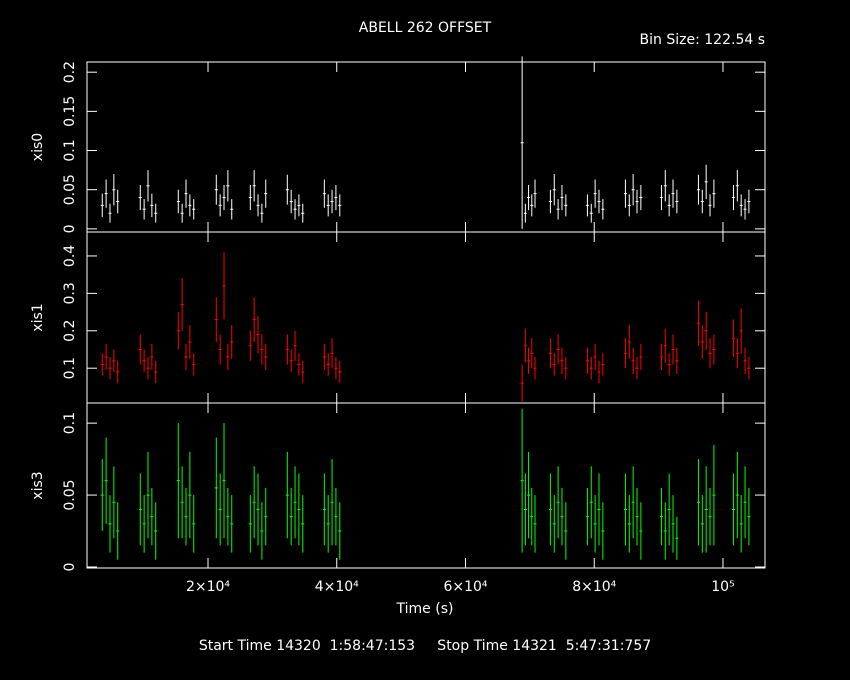 This screenshot has width=850, height=680. Describe the element at coordinates (70, 111) in the screenshot. I see `y-tick-label: 0.15` at that location.